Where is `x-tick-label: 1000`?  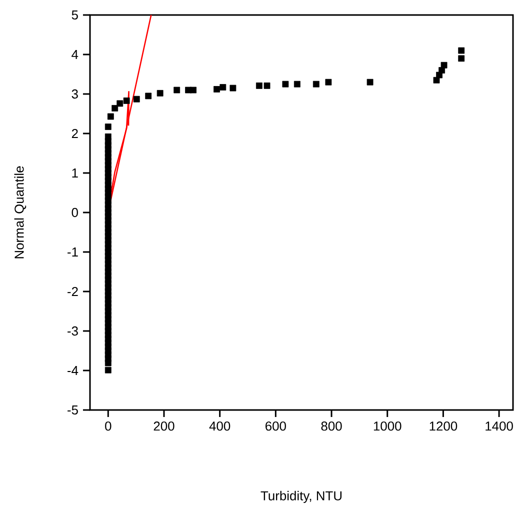 x-tick-label: 1000 is located at coordinates (388, 426).